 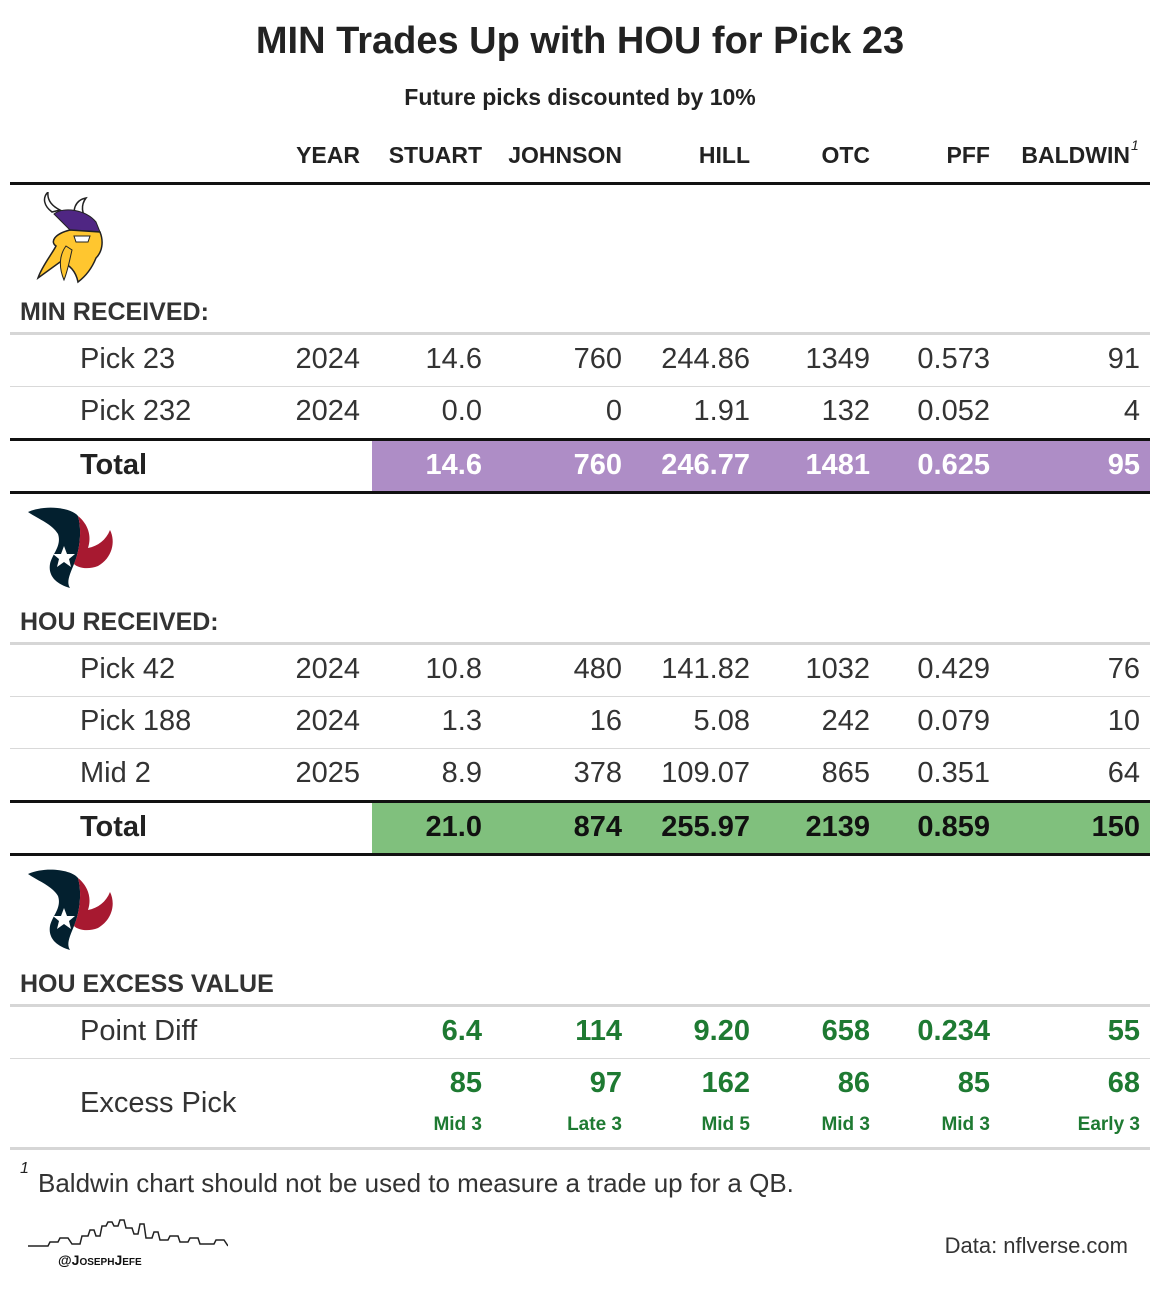 I want to click on min-row-1-baldwin: 91, so click(x=1123, y=359).